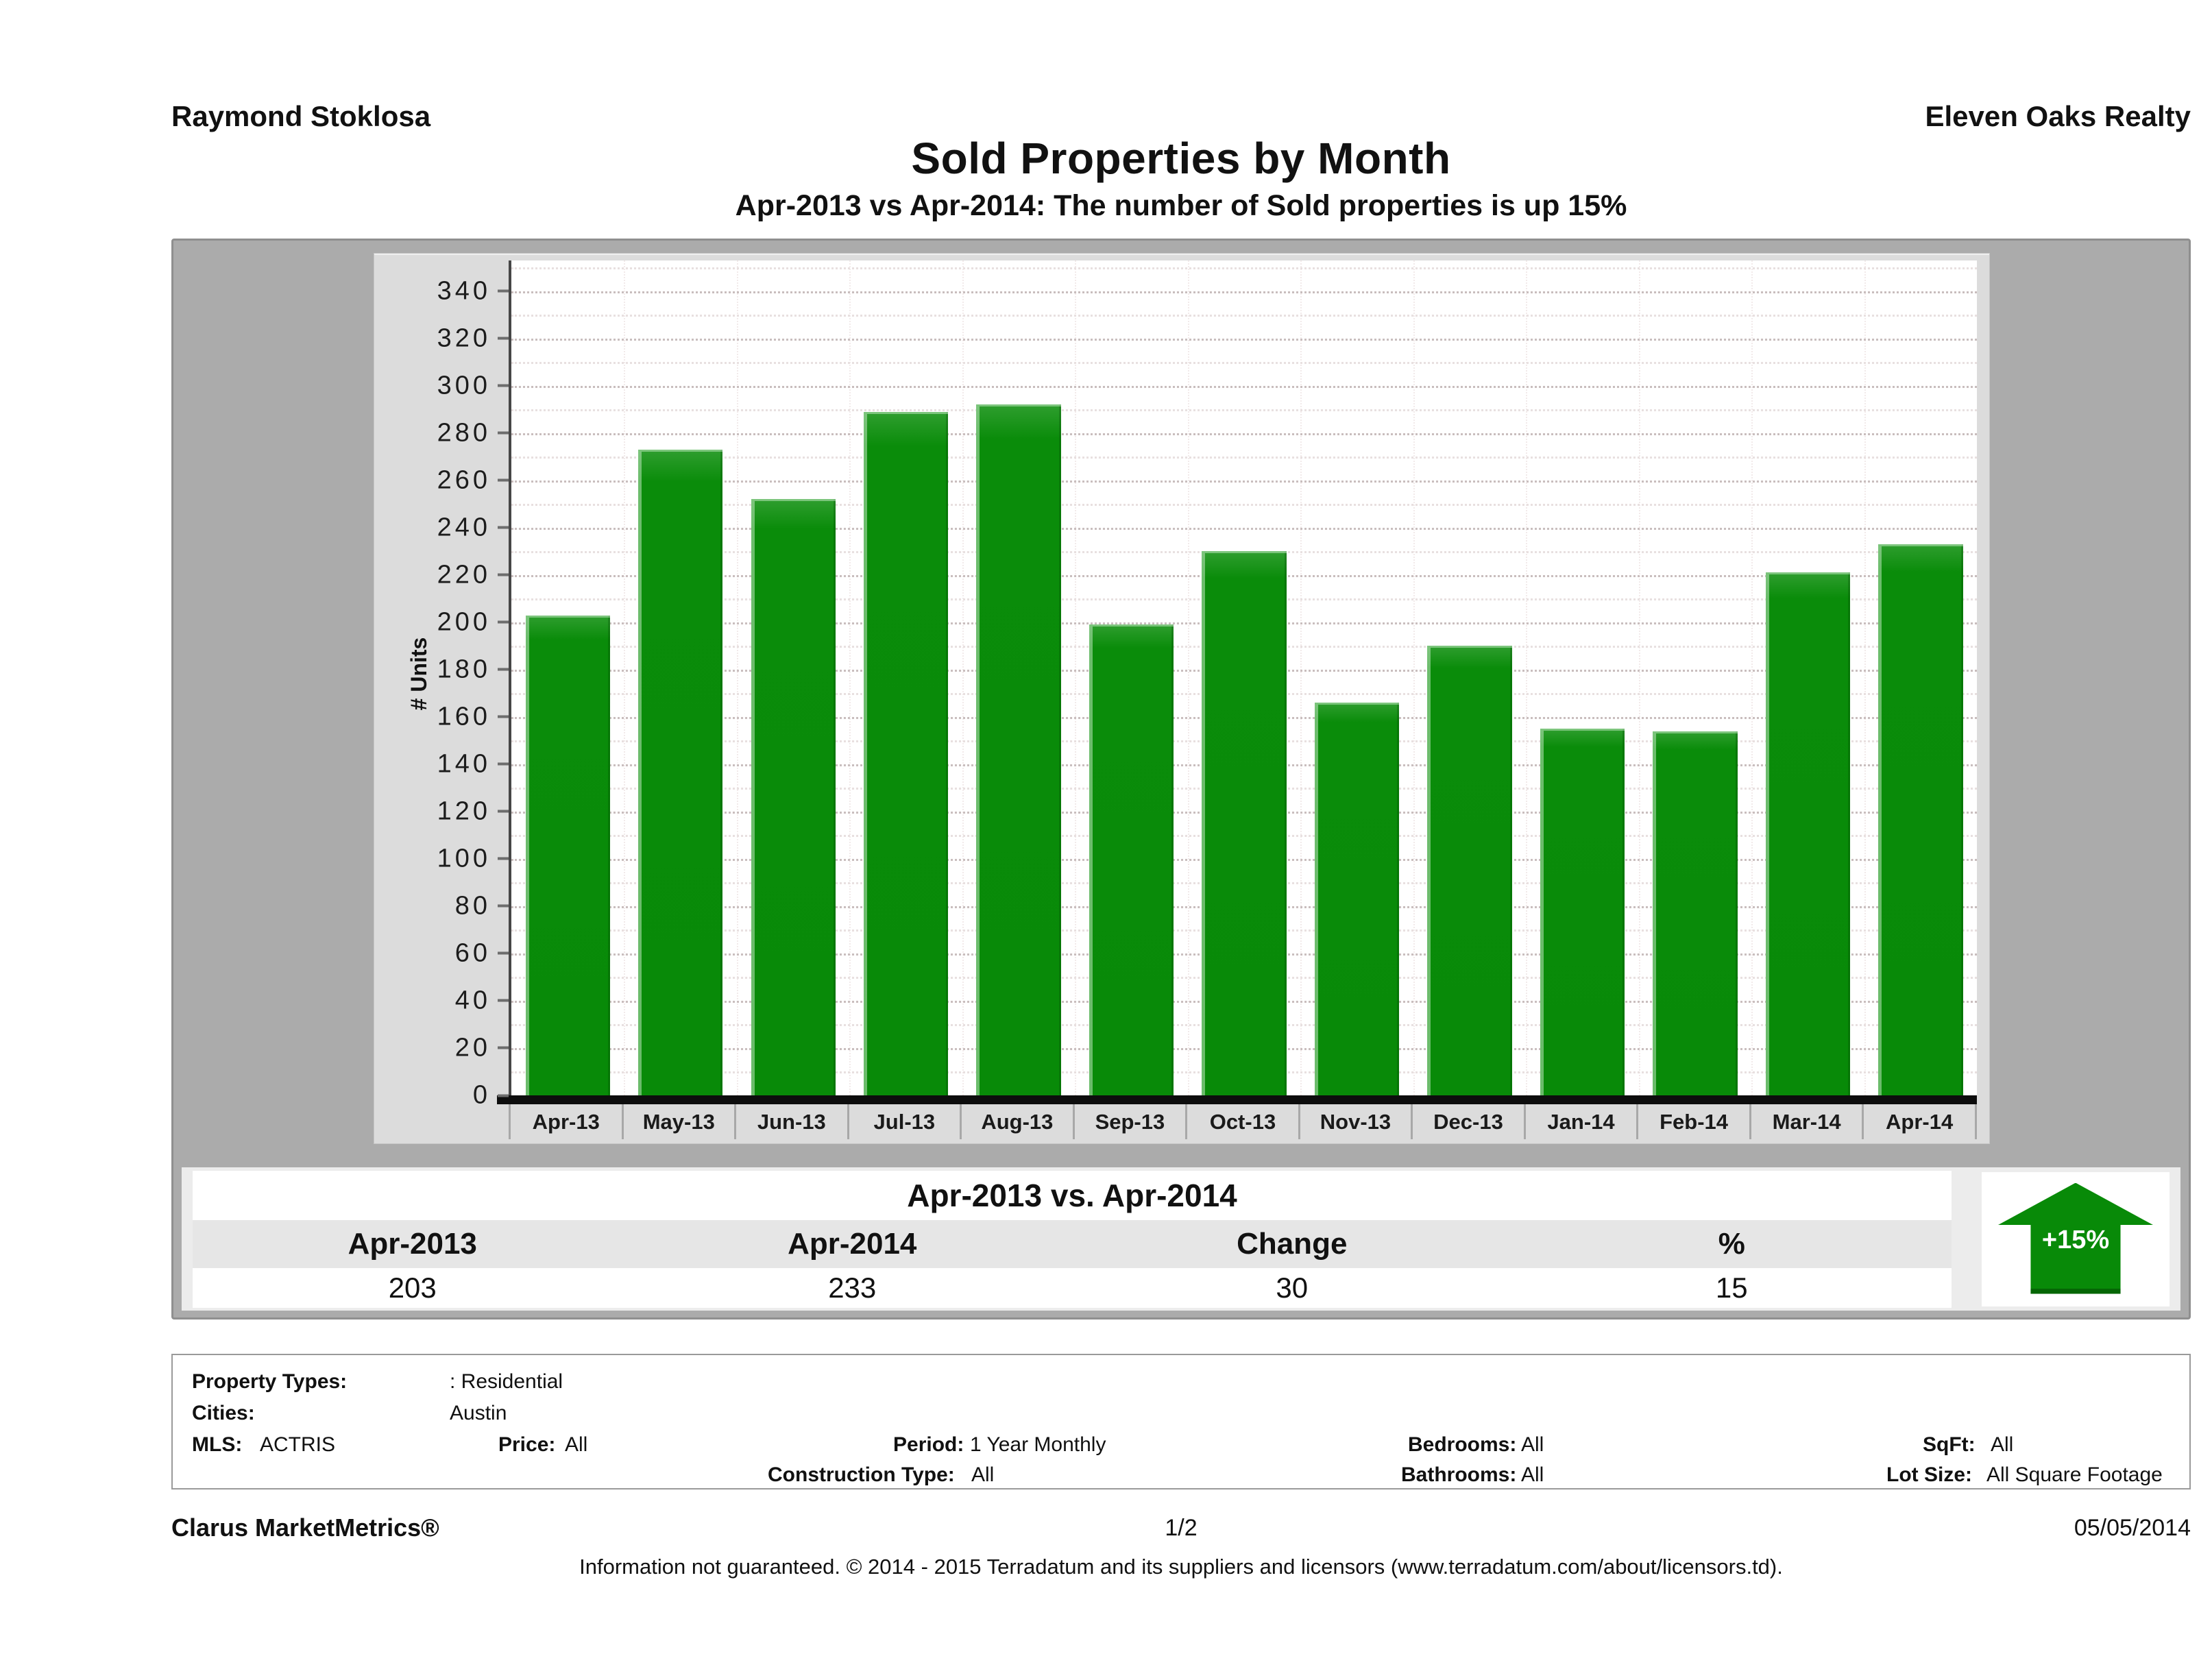 The height and width of the screenshot is (1678, 2212). Describe the element at coordinates (482, 1047) in the screenshot. I see `y-tick-label-20: 20` at that location.